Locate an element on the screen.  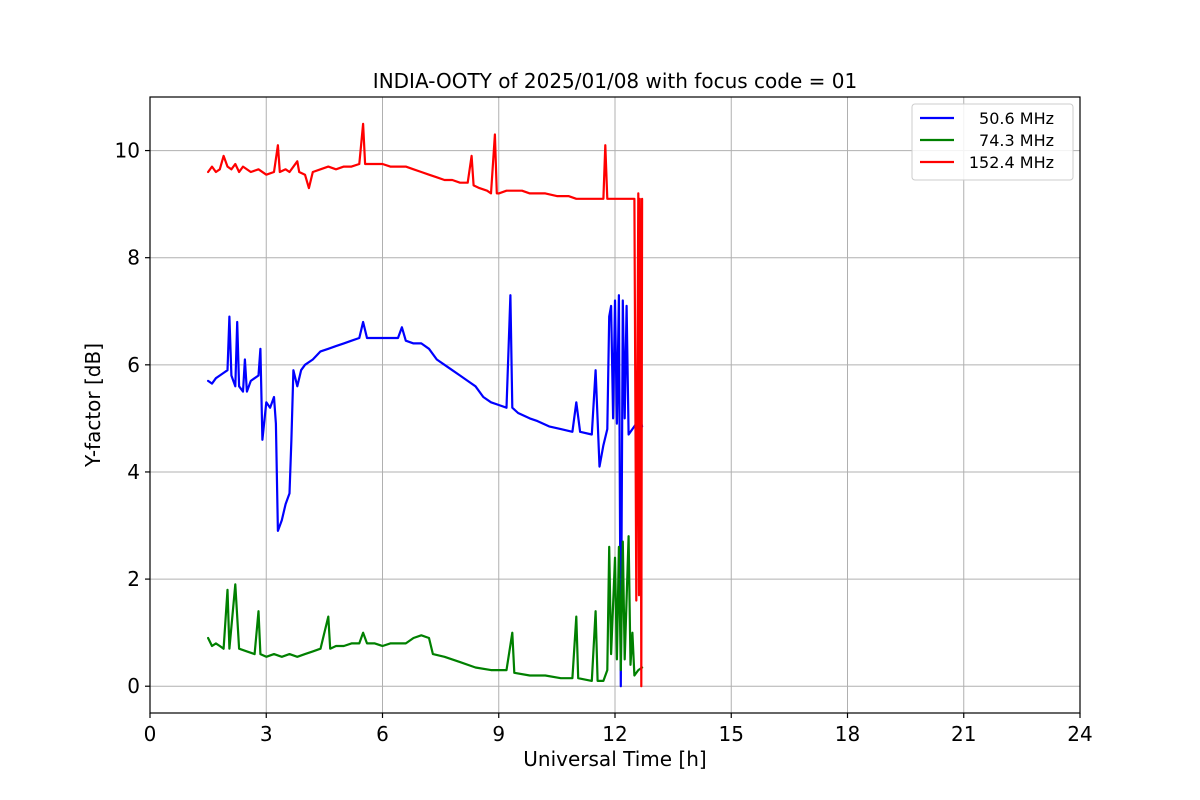
legend: 50.6 MHz 74.3 MHz 152.4 MHz is located at coordinates (992, 142).